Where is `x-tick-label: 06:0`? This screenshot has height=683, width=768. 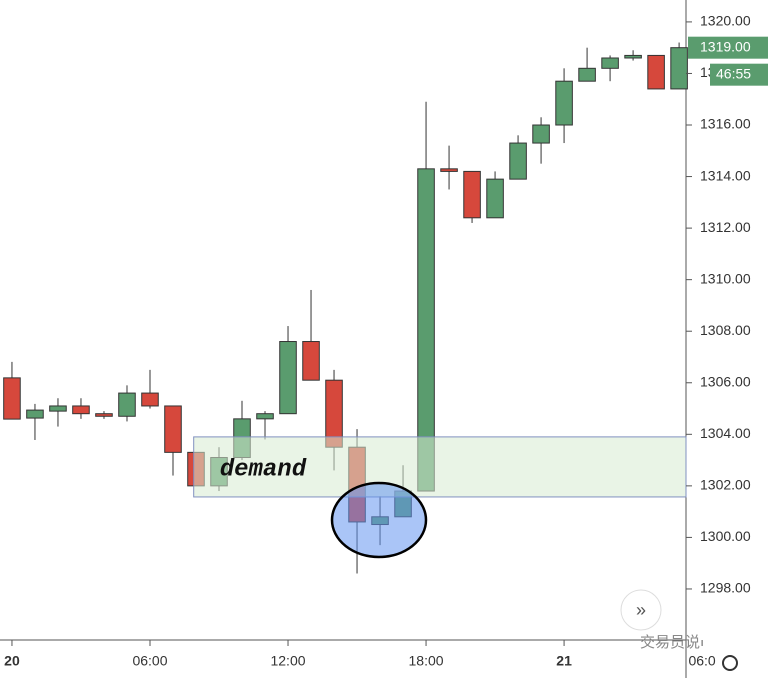 x-tick-label: 06:0 is located at coordinates (701, 661).